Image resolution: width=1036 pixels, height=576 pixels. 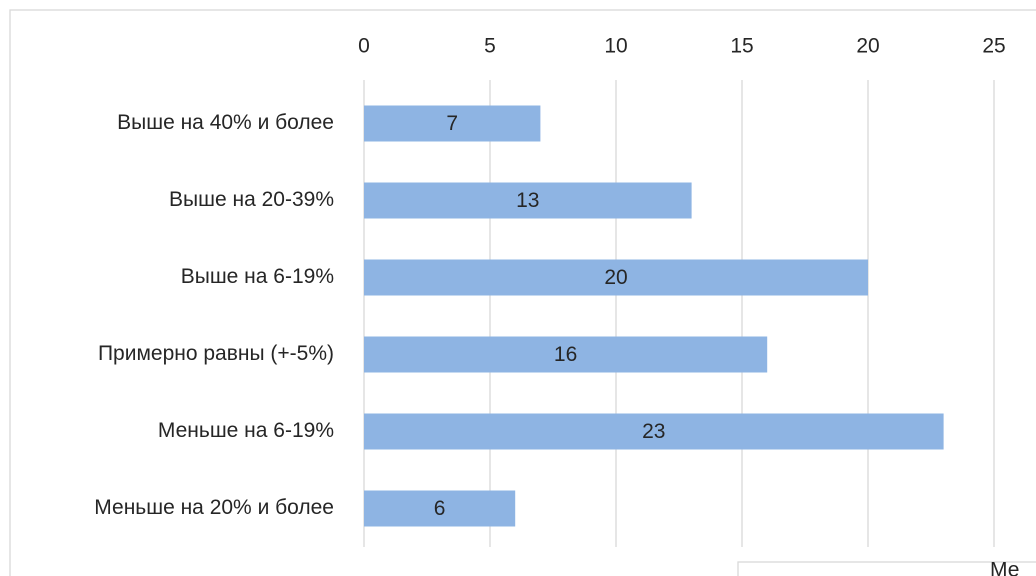 I want to click on data-label: 20, so click(x=615, y=277).